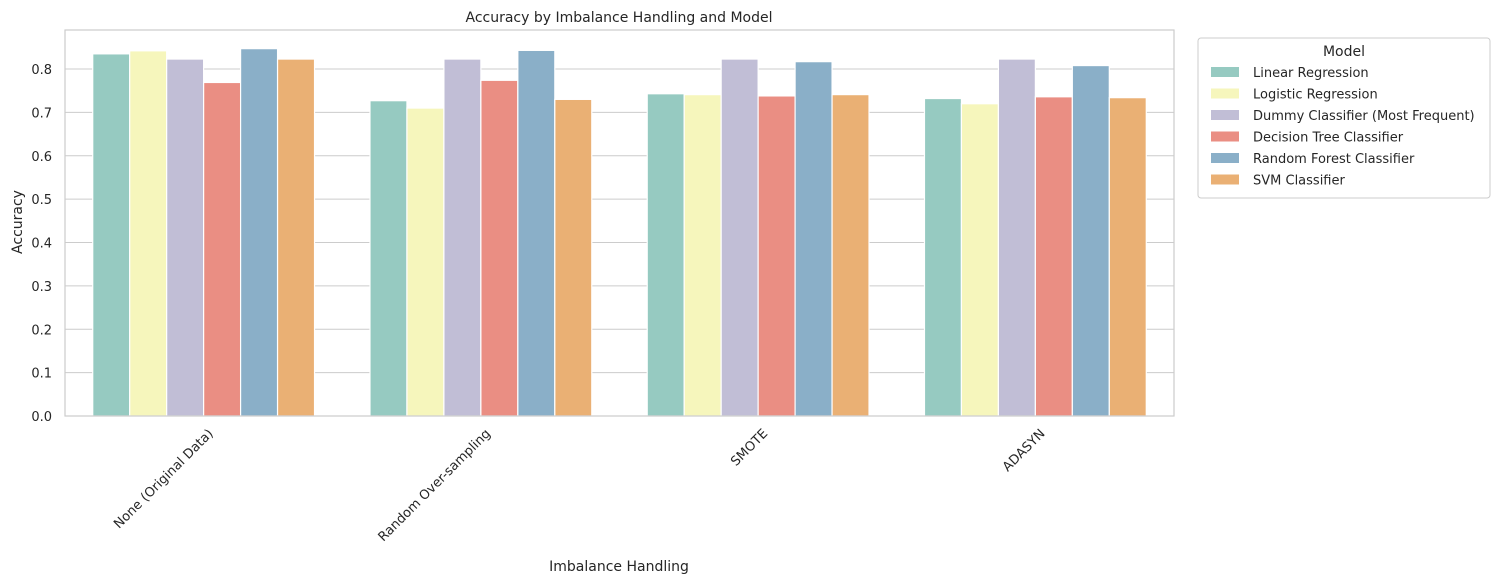 Image resolution: width=1501 pixels, height=584 pixels. I want to click on legend-label: Decision Tree Classifier, so click(1328, 138).